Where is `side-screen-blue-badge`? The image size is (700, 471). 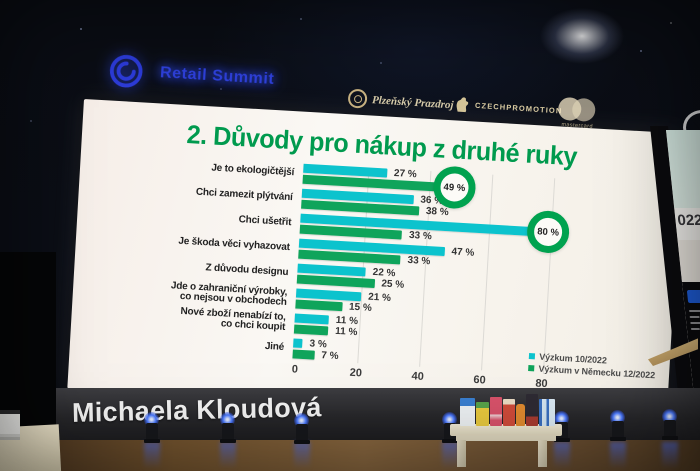 side-screen-blue-badge is located at coordinates (693, 296).